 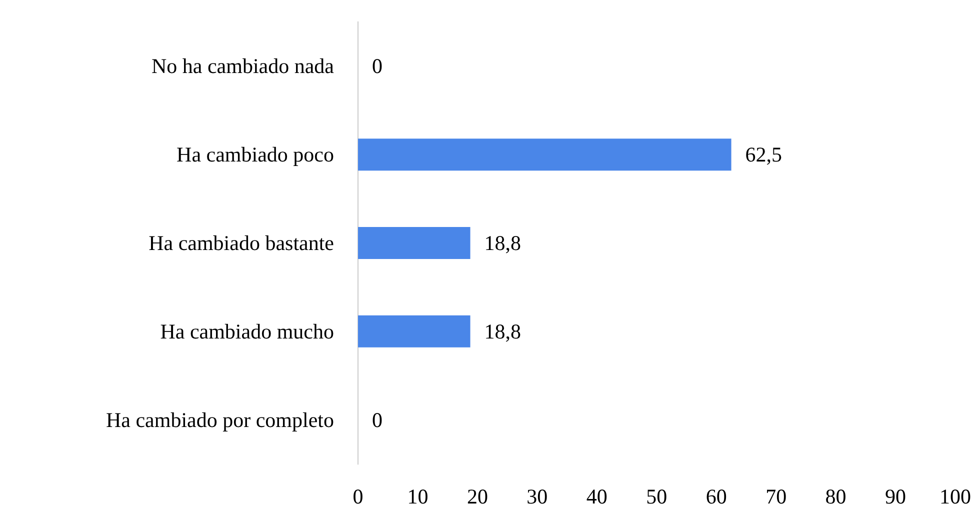 What do you see at coordinates (255, 154) in the screenshot?
I see `y-tick-label: Ha cambiado poco` at bounding box center [255, 154].